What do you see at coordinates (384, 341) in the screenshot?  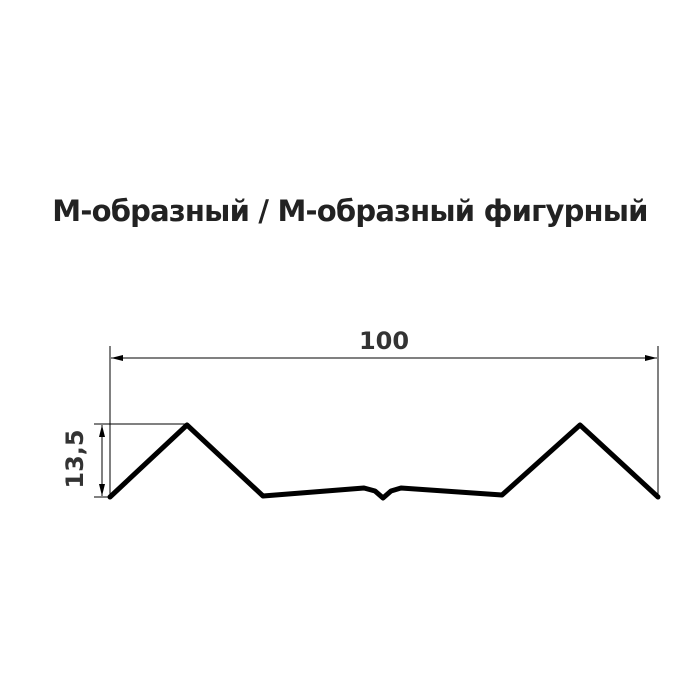 I see `width-label: 100` at bounding box center [384, 341].